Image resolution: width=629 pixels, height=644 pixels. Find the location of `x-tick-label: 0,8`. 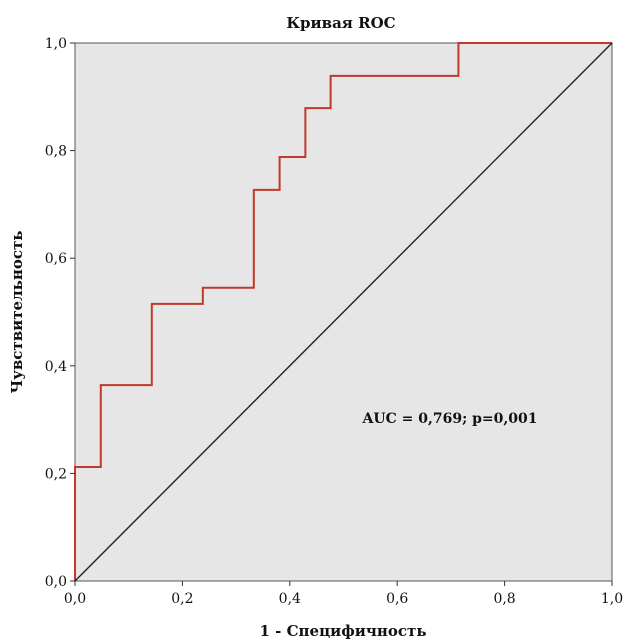

x-tick-label: 0,8 is located at coordinates (504, 599).